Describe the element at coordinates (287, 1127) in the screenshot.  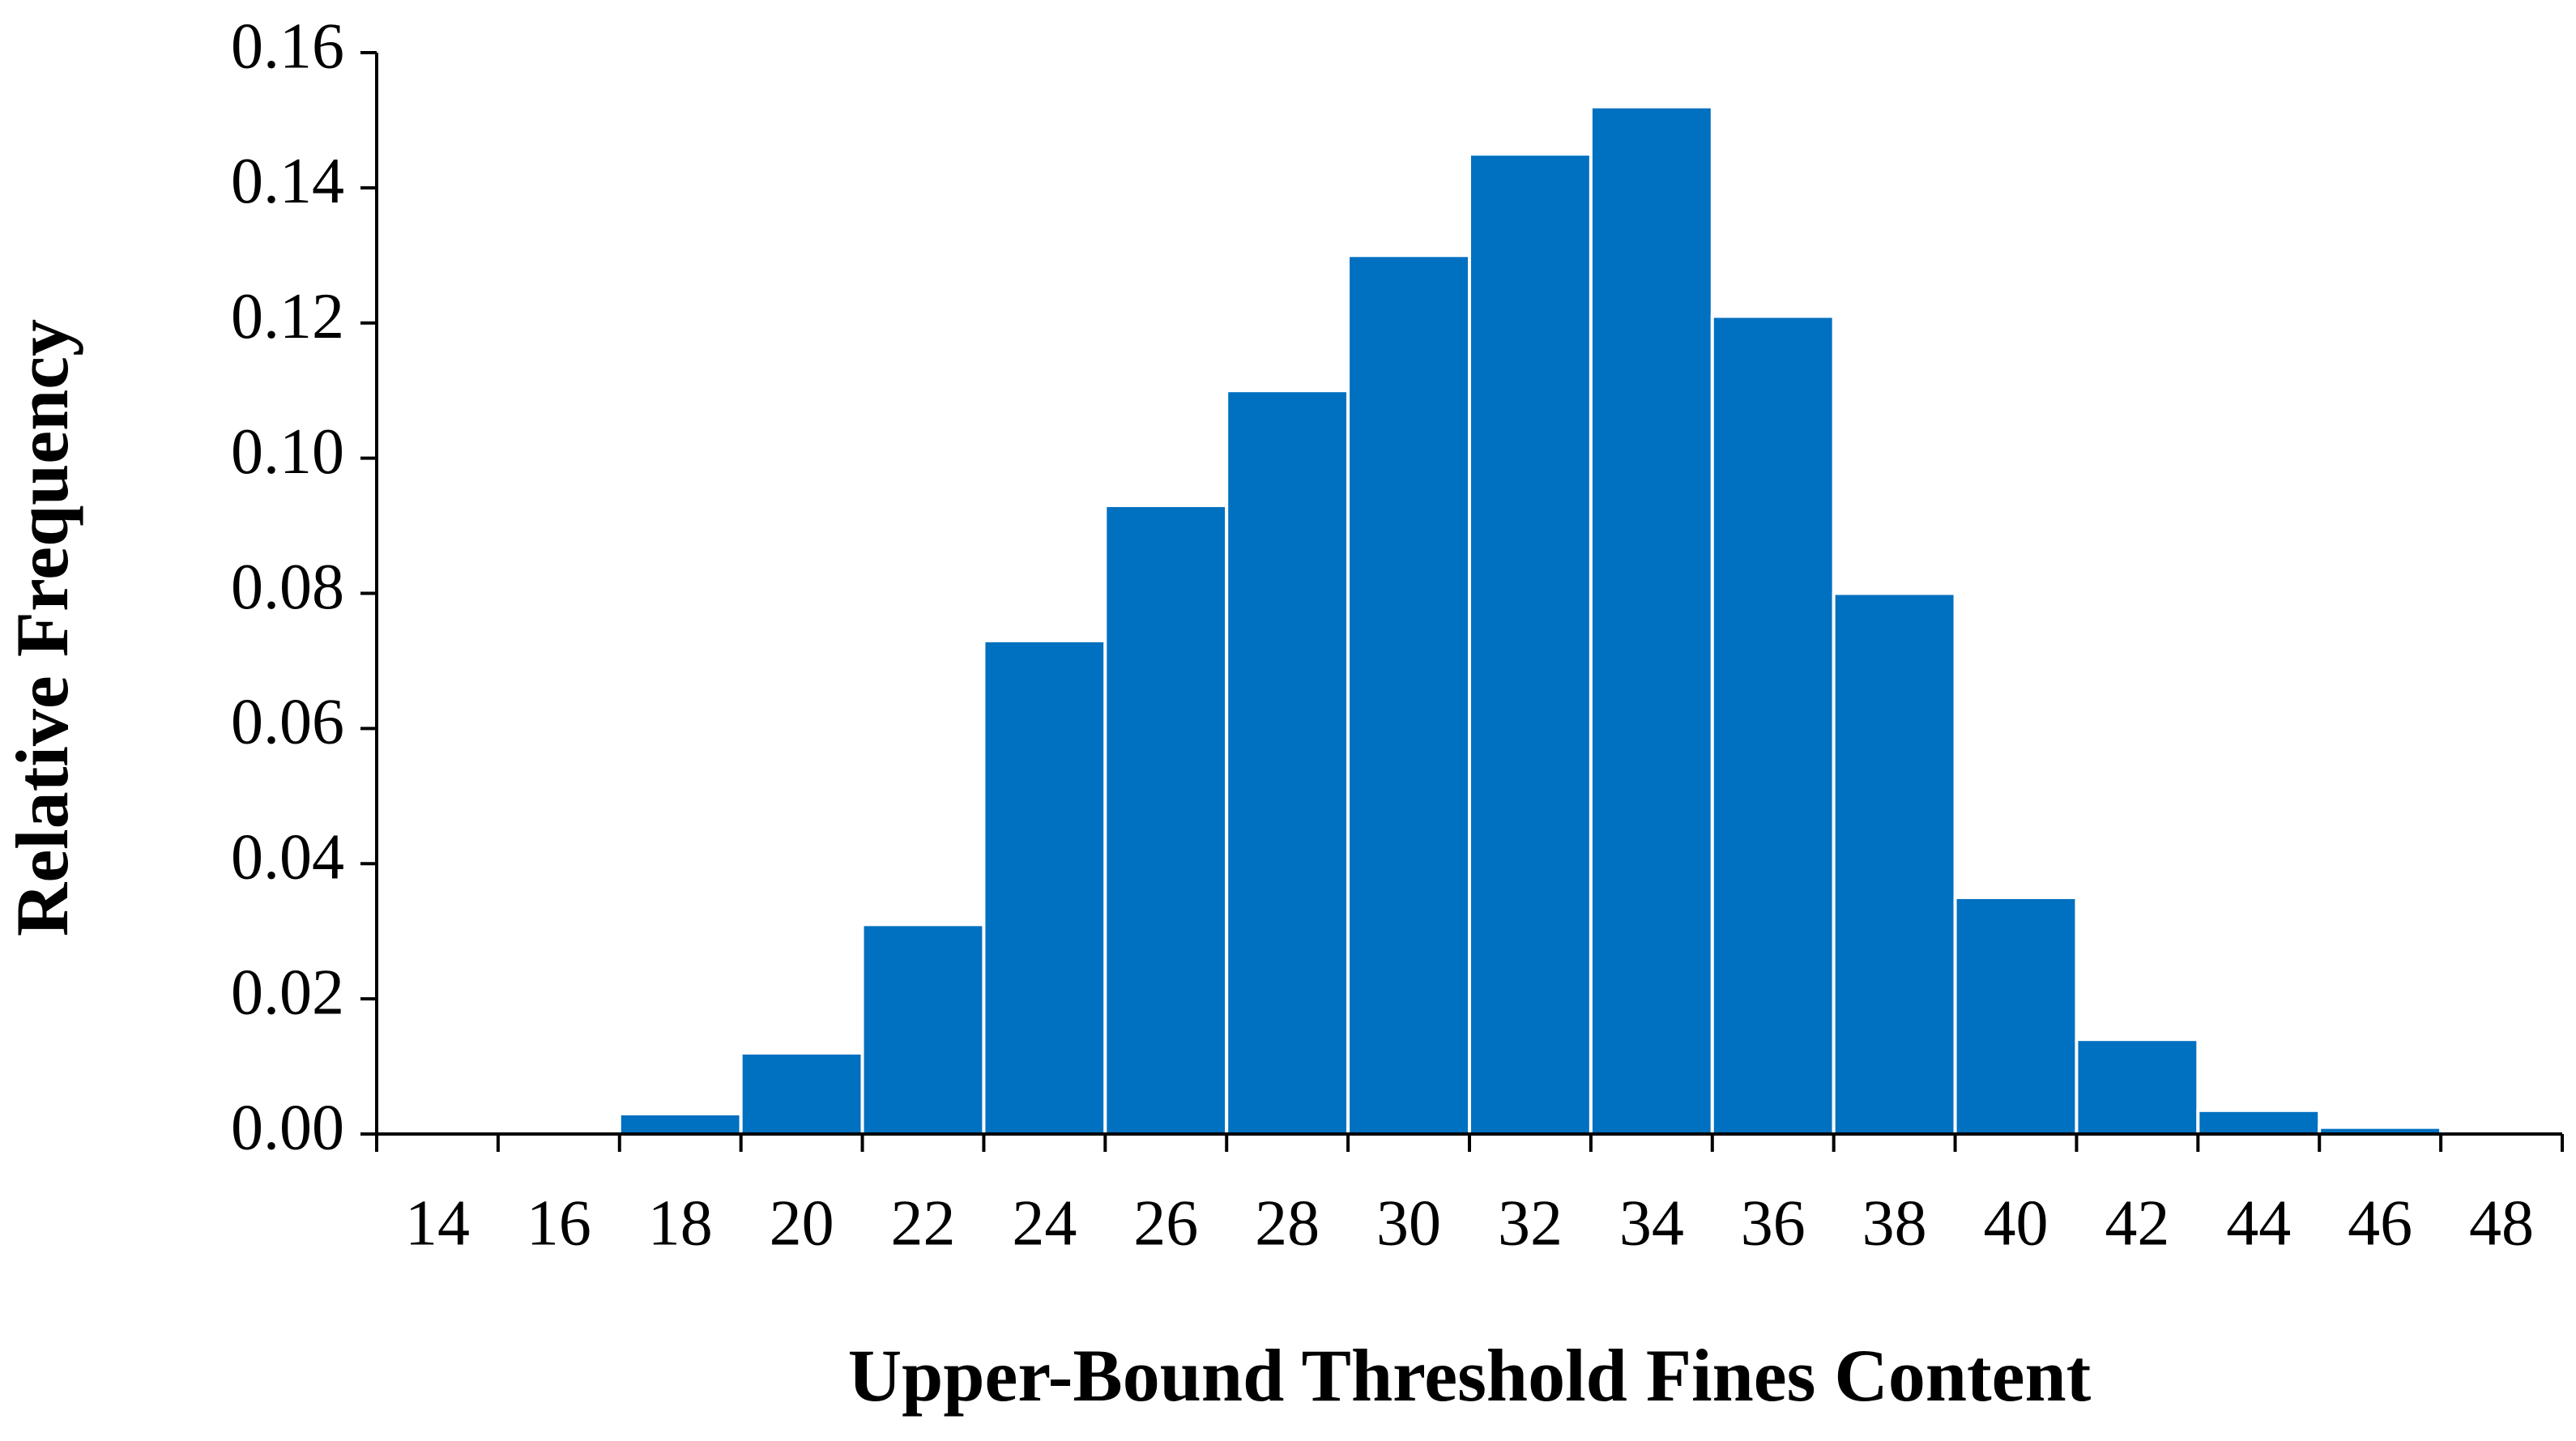
I see `y-tick-label: 0.00` at that location.